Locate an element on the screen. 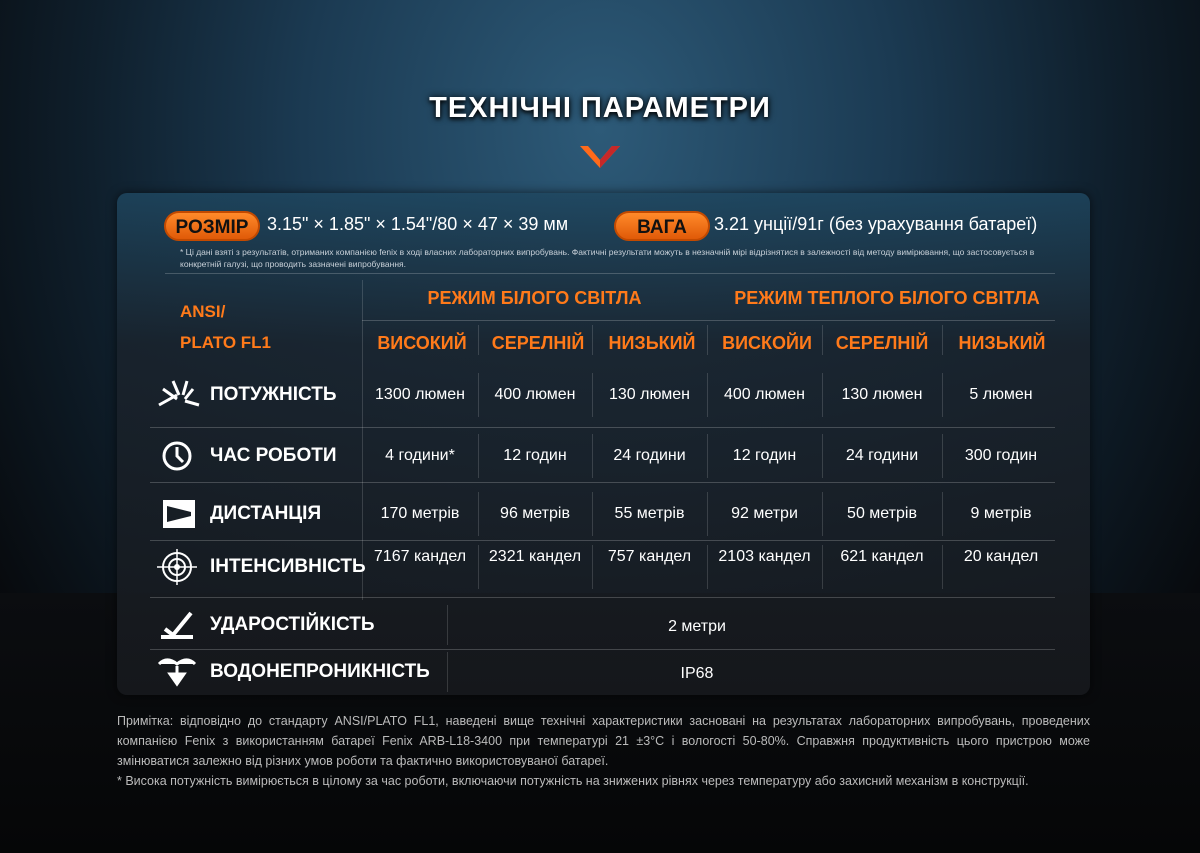 This screenshot has width=1200, height=853. table-cell: 2103 кандел is located at coordinates (764, 556).